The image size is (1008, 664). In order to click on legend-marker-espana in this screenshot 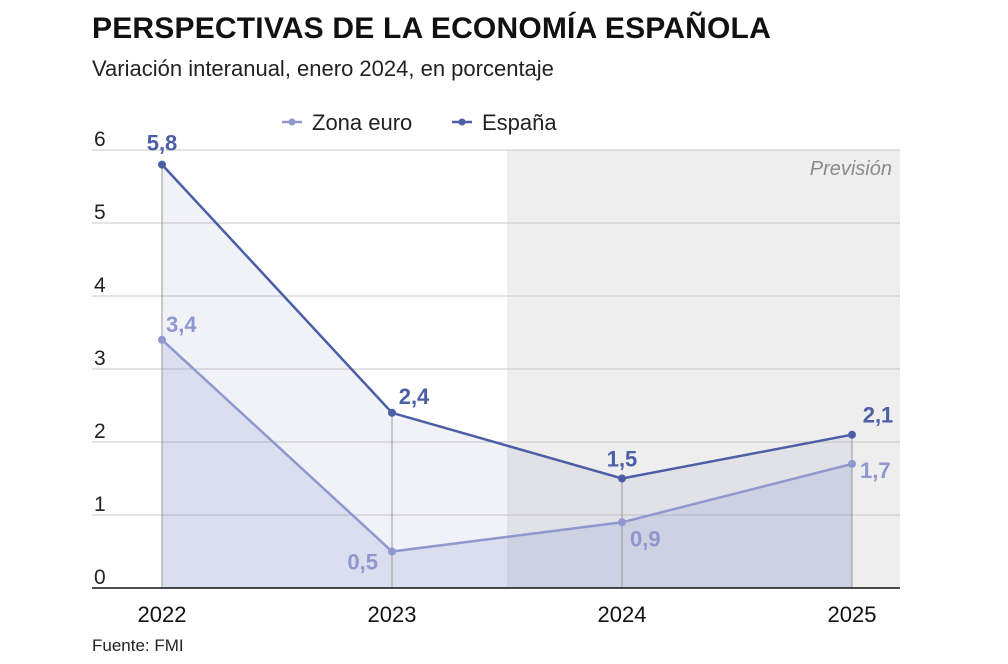, I will do `click(462, 122)`.